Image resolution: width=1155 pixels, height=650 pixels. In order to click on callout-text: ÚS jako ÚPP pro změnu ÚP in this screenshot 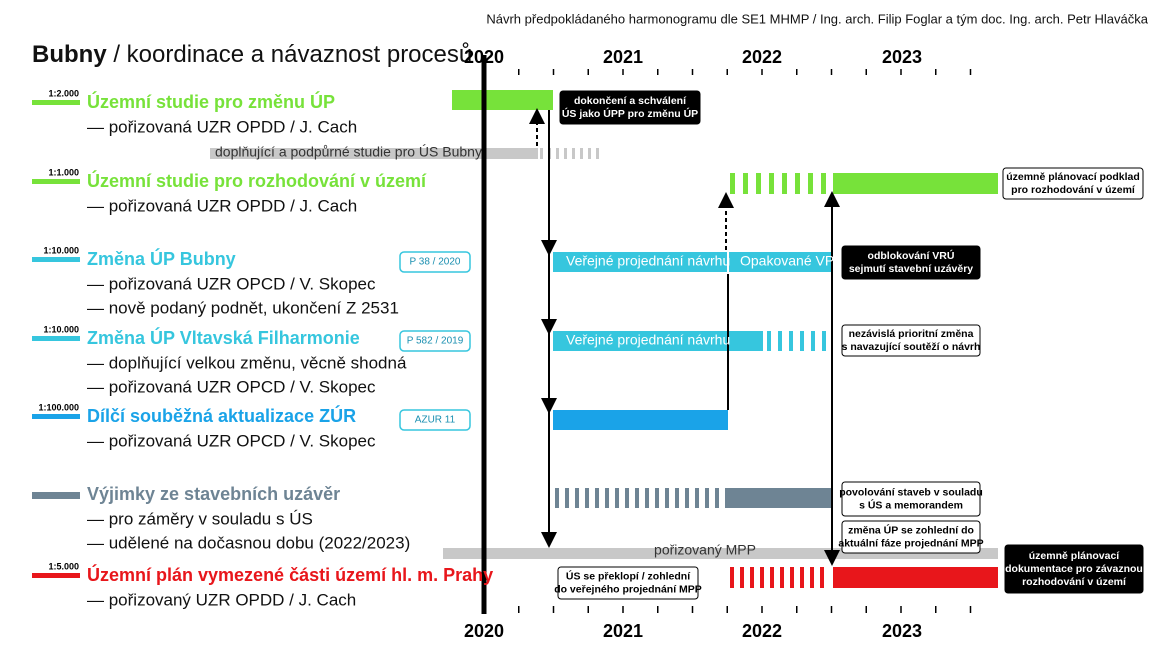, I will do `click(630, 113)`.